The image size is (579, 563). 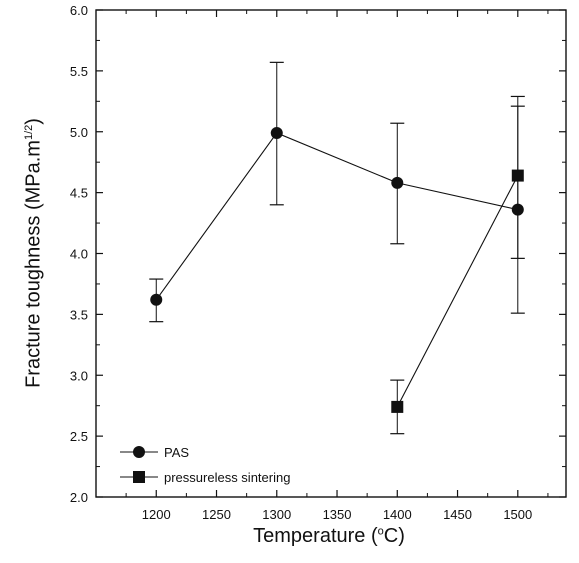 What do you see at coordinates (79, 10) in the screenshot?
I see `y-tick-label: 6.0` at bounding box center [79, 10].